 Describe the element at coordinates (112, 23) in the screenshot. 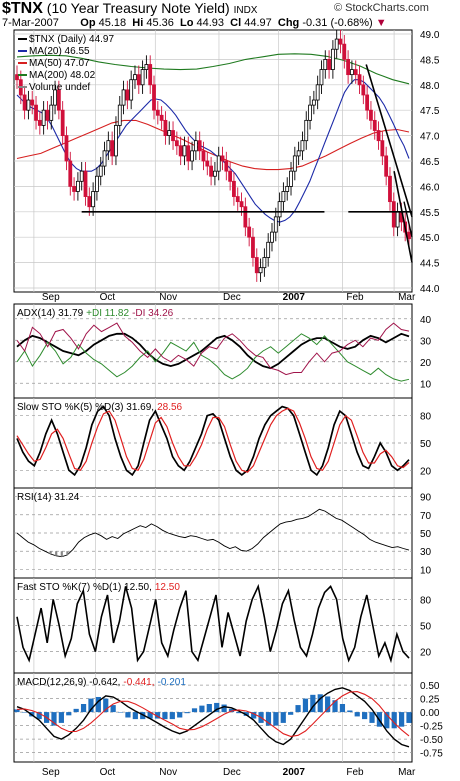

I see `open-value: 45.18` at that location.